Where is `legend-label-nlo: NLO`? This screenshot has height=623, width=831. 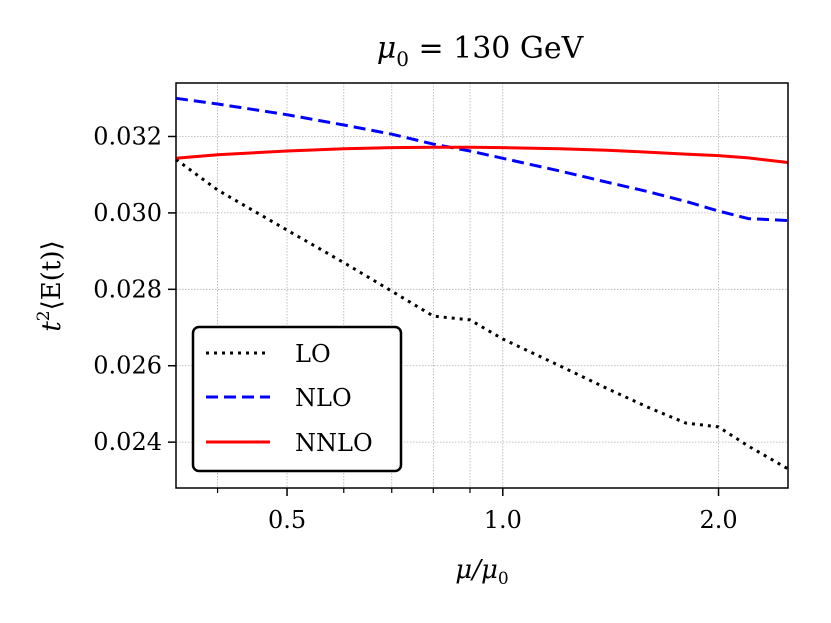 legend-label-nlo: NLO is located at coordinates (323, 398).